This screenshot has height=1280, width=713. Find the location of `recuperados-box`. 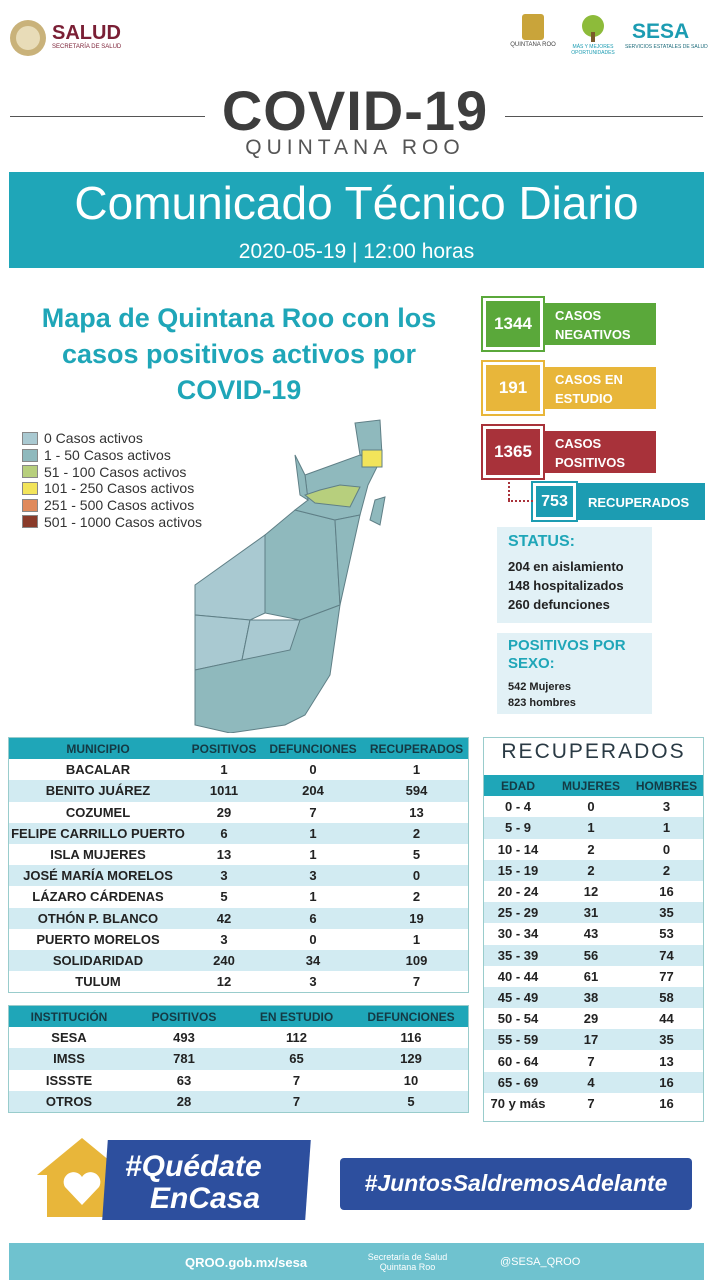

recuperados-box is located at coordinates (593, 929).